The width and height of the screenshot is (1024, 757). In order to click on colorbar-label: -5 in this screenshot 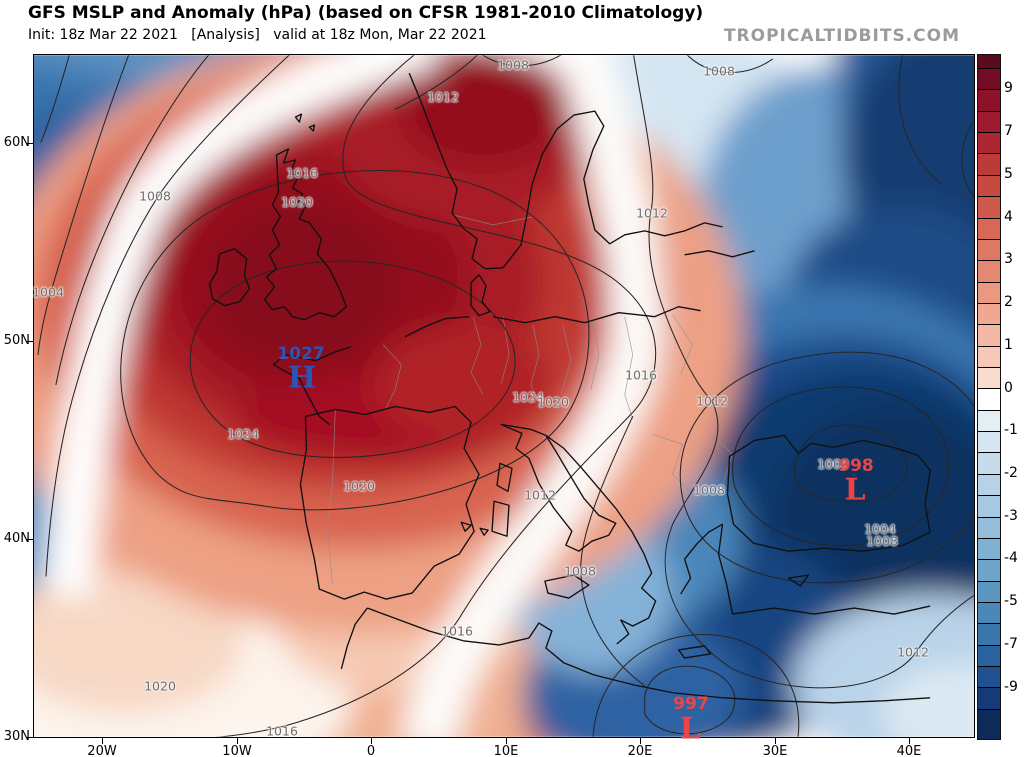, I will do `click(1011, 601)`.